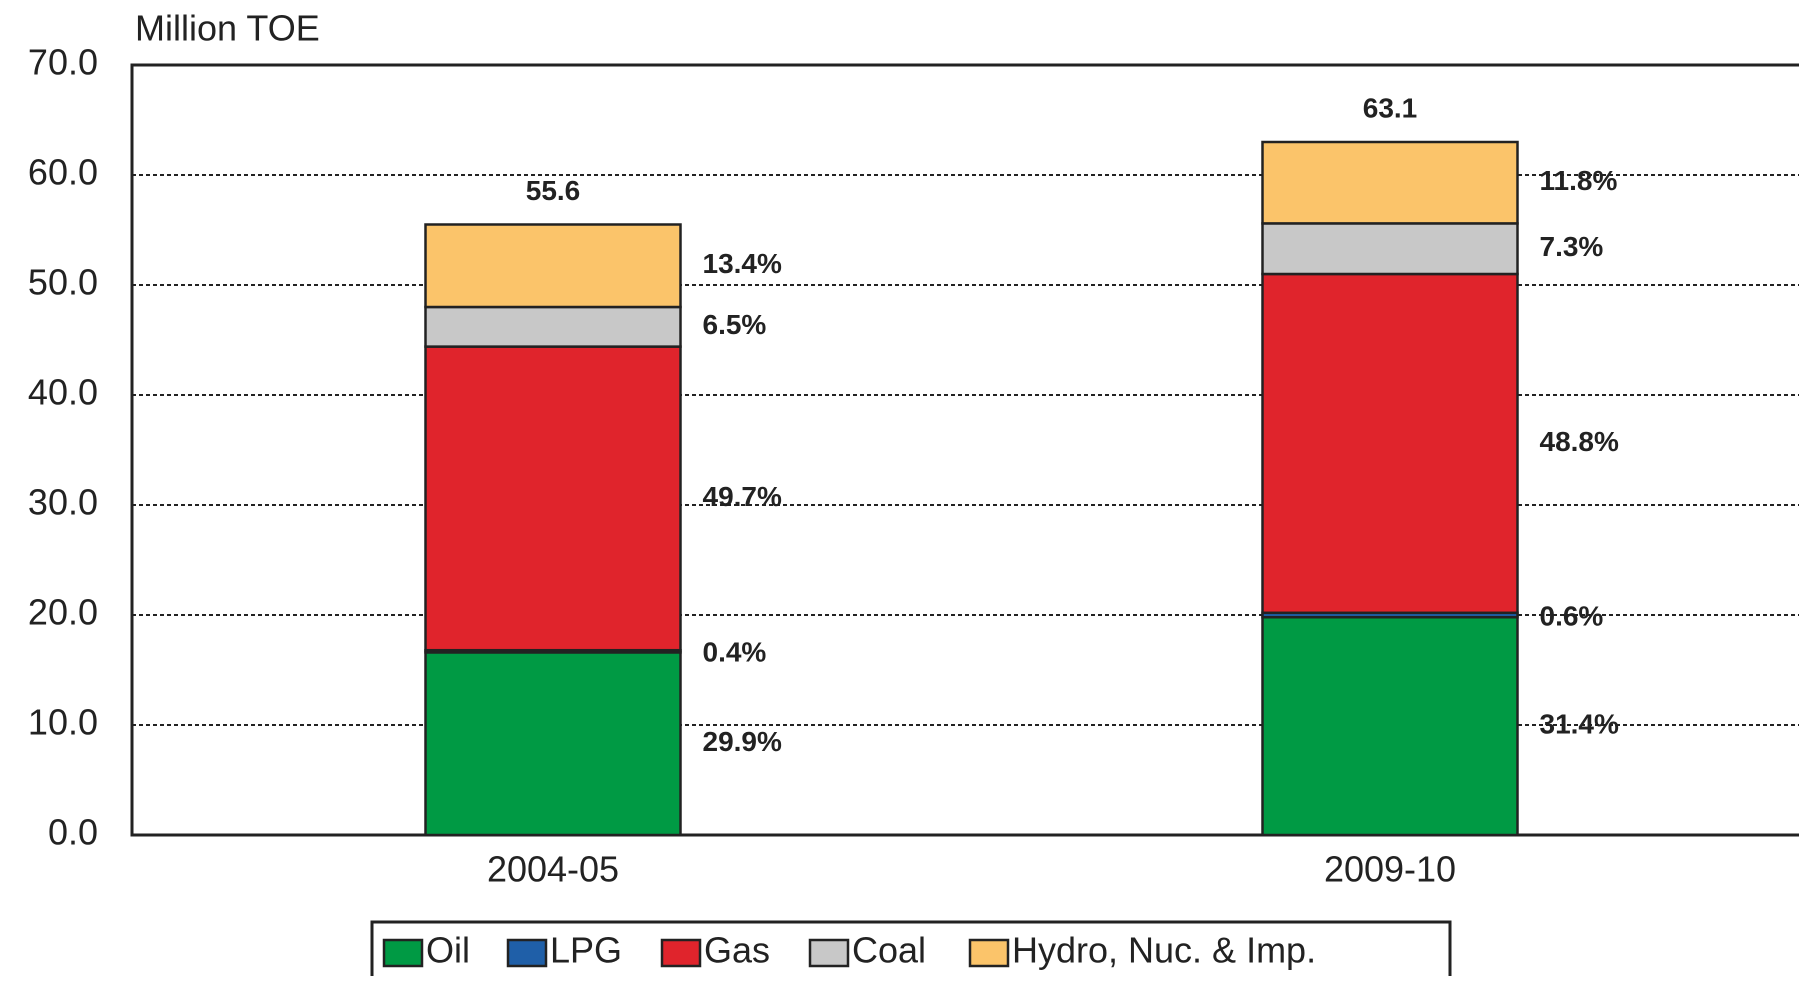 The height and width of the screenshot is (981, 1799). I want to click on legend-label: LPG, so click(586, 950).